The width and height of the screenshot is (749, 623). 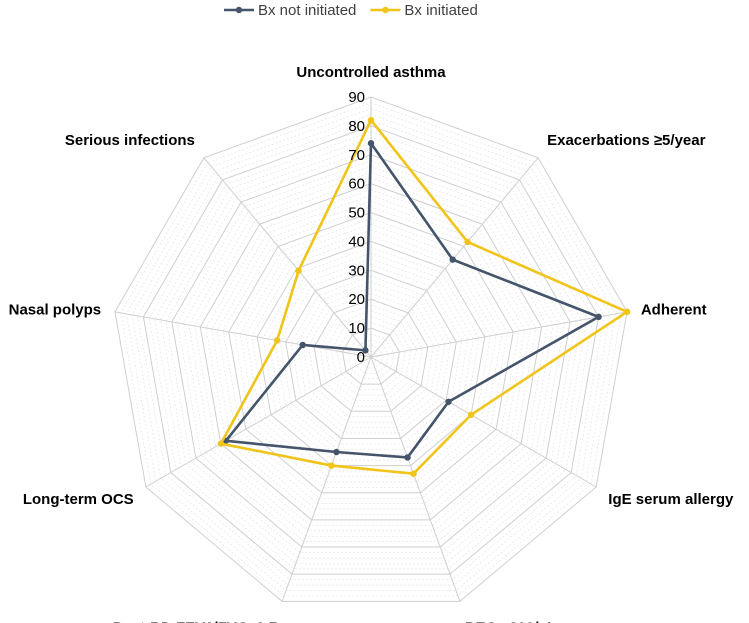 I want to click on category-label: BEC >300/µL, so click(x=511, y=621).